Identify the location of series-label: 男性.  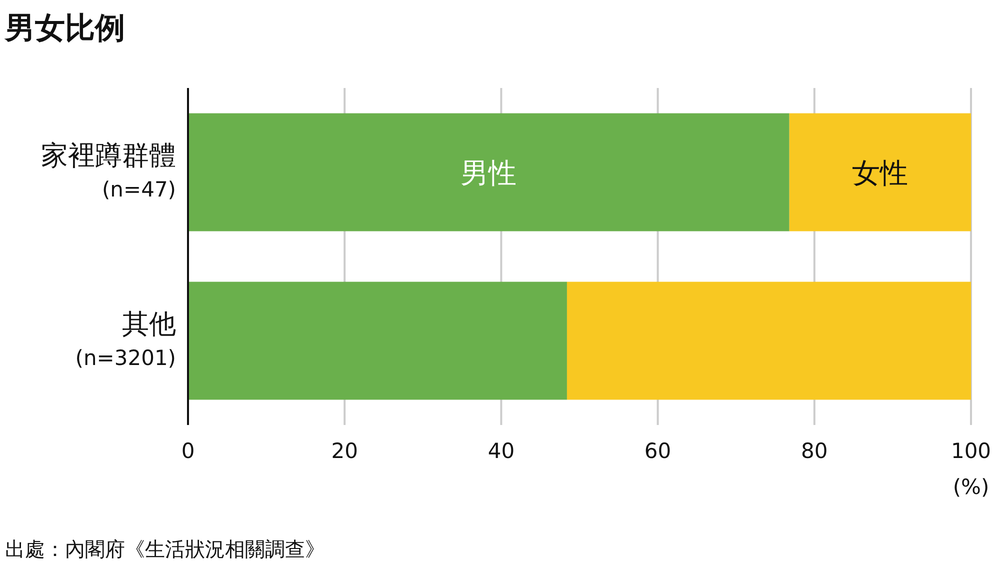
(488, 173).